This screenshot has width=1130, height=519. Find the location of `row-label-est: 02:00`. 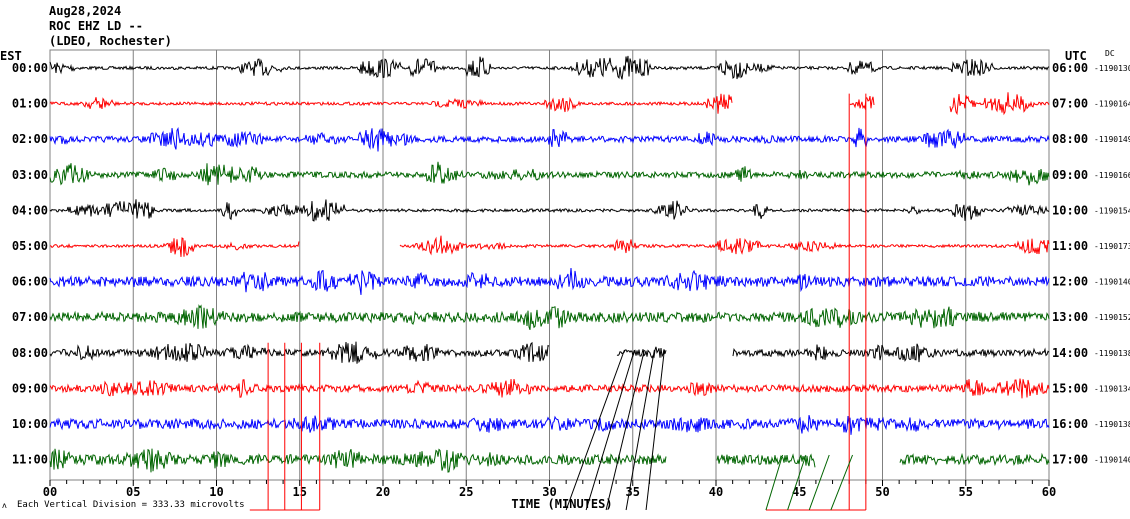

row-label-est: 02:00 is located at coordinates (30, 139).